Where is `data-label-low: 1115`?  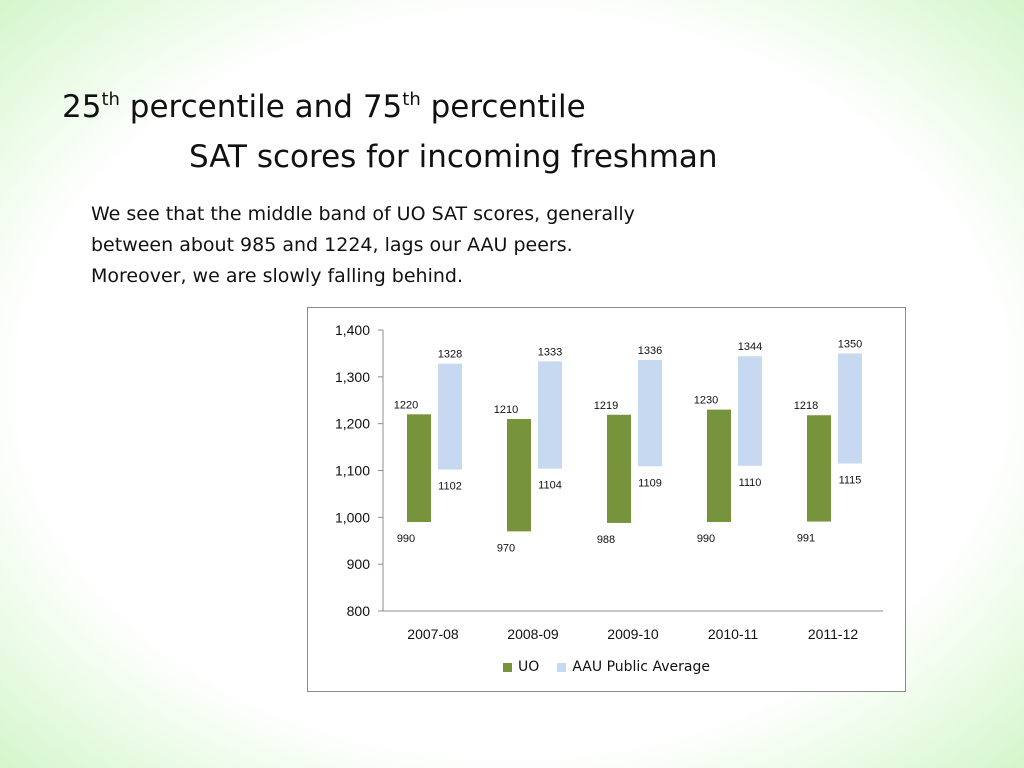 data-label-low: 1115 is located at coordinates (850, 480).